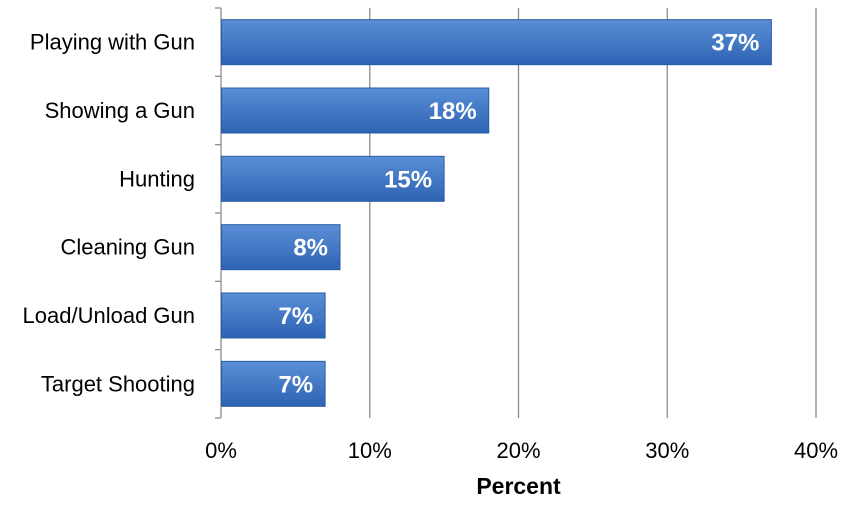 This screenshot has width=842, height=506. Describe the element at coordinates (109, 315) in the screenshot. I see `category-label: Load/Unload Gun` at that location.